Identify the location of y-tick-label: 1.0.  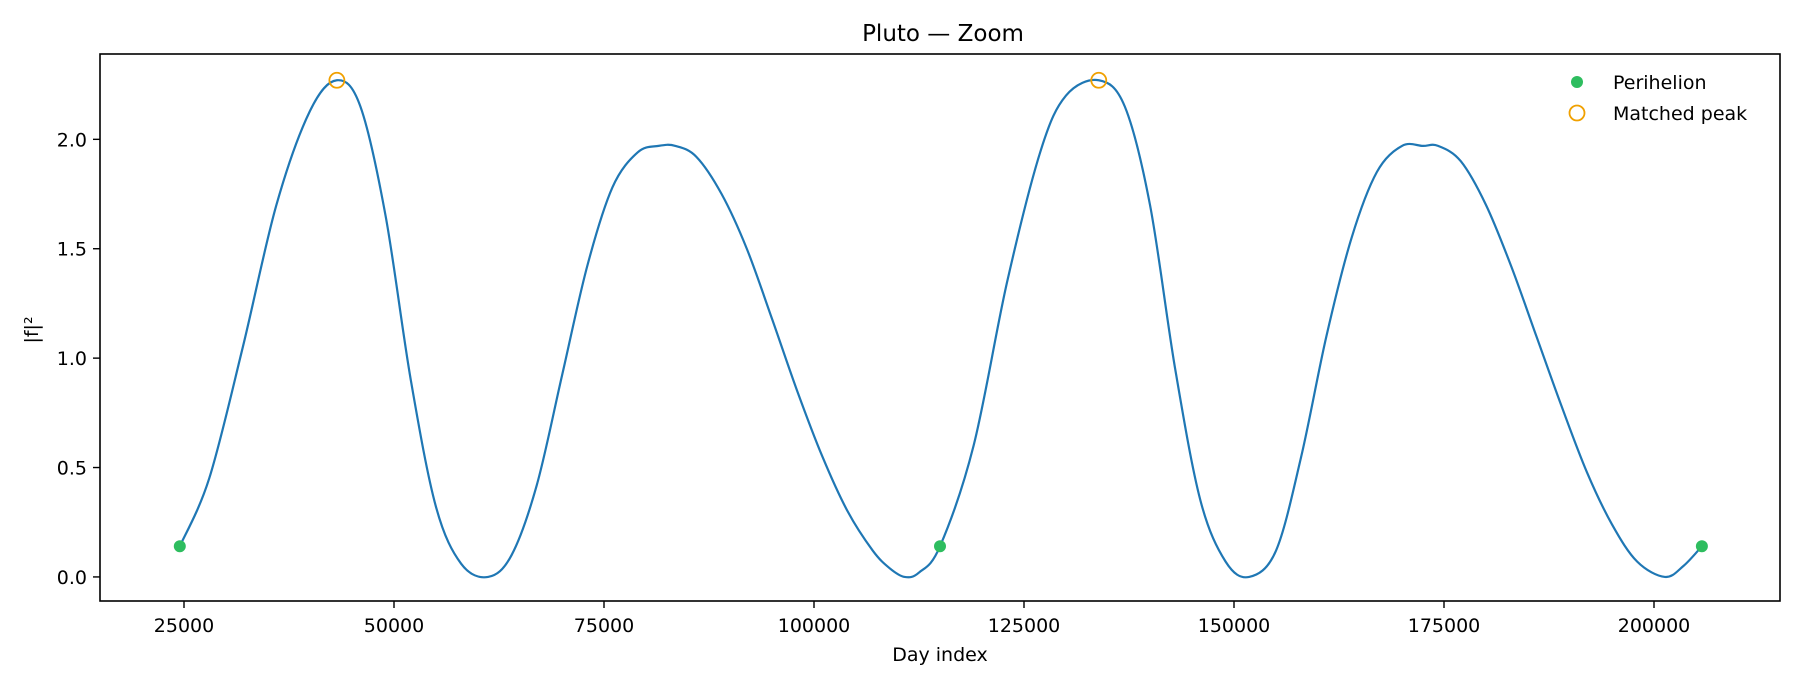
(72, 359).